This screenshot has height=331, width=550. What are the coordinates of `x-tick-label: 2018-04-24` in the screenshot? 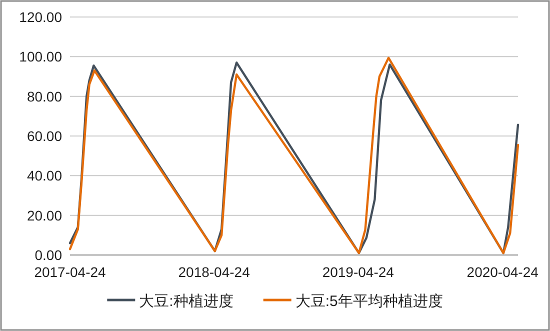 It's located at (214, 272).